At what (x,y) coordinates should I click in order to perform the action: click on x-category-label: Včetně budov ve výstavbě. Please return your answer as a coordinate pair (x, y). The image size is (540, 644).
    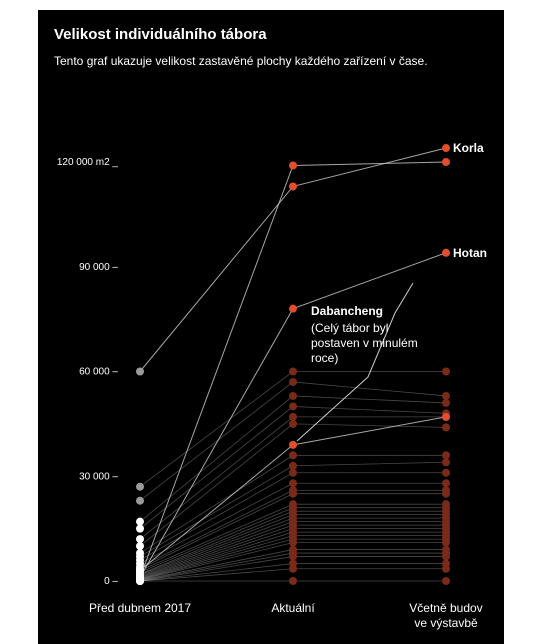
    Looking at the image, I should click on (445, 615).